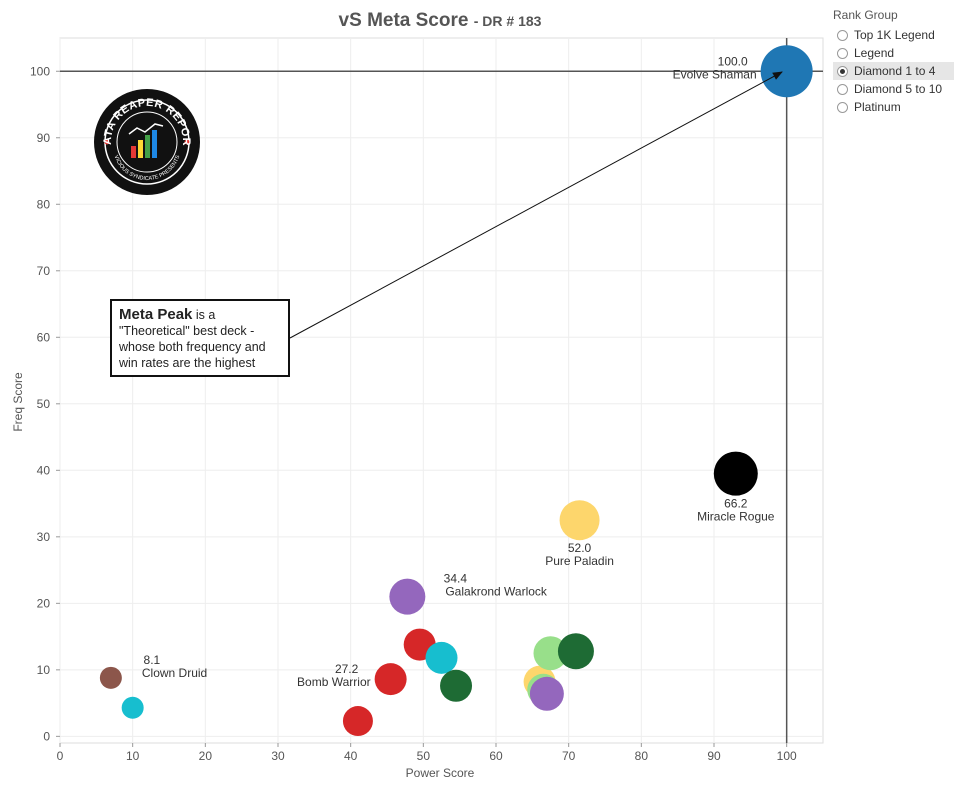 The height and width of the screenshot is (786, 954). What do you see at coordinates (40, 71) in the screenshot?
I see `y-tick-label: 100` at bounding box center [40, 71].